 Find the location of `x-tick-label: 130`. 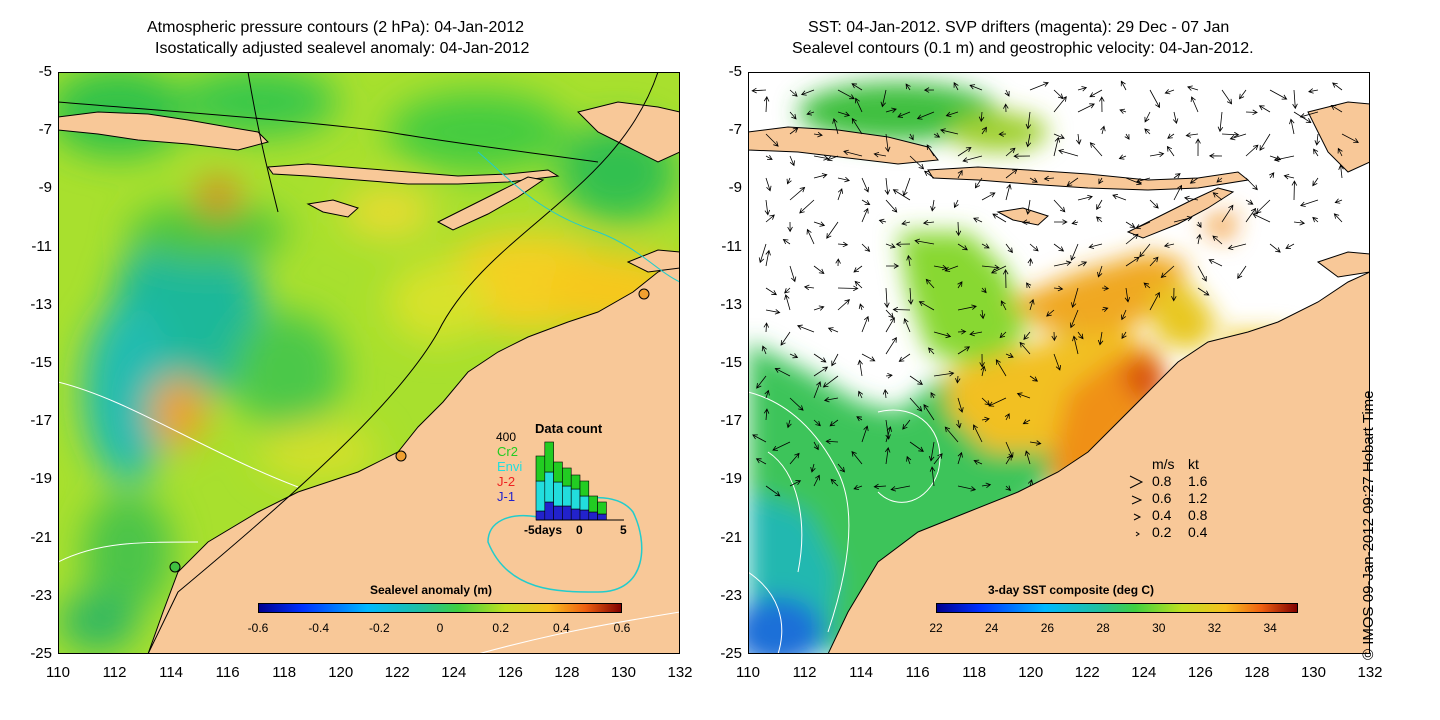

x-tick-label: 130 is located at coordinates (623, 672).